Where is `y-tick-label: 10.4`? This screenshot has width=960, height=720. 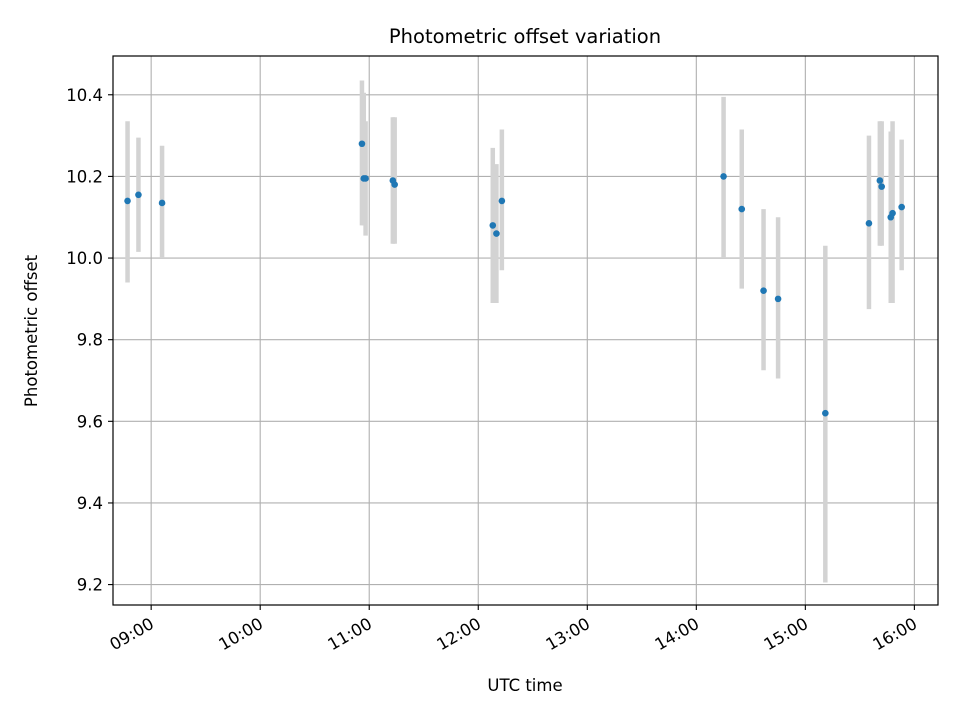
y-tick-label: 10.4 is located at coordinates (84, 95).